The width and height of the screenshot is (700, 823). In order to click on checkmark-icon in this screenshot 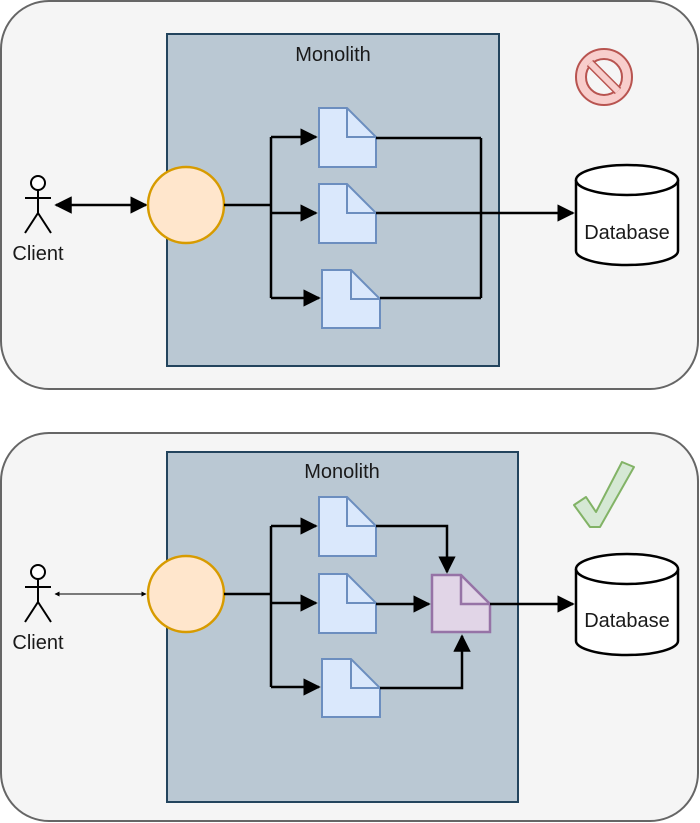, I will do `click(604, 494)`.